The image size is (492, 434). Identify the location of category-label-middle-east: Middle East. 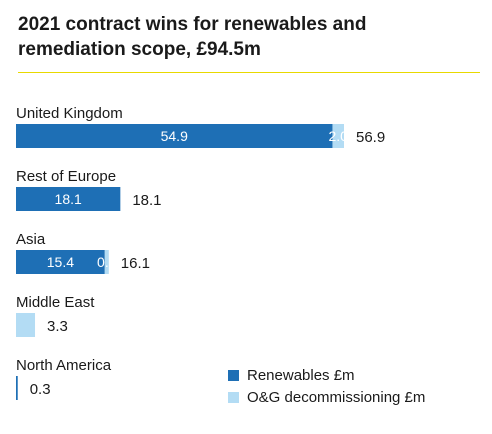
(55, 302).